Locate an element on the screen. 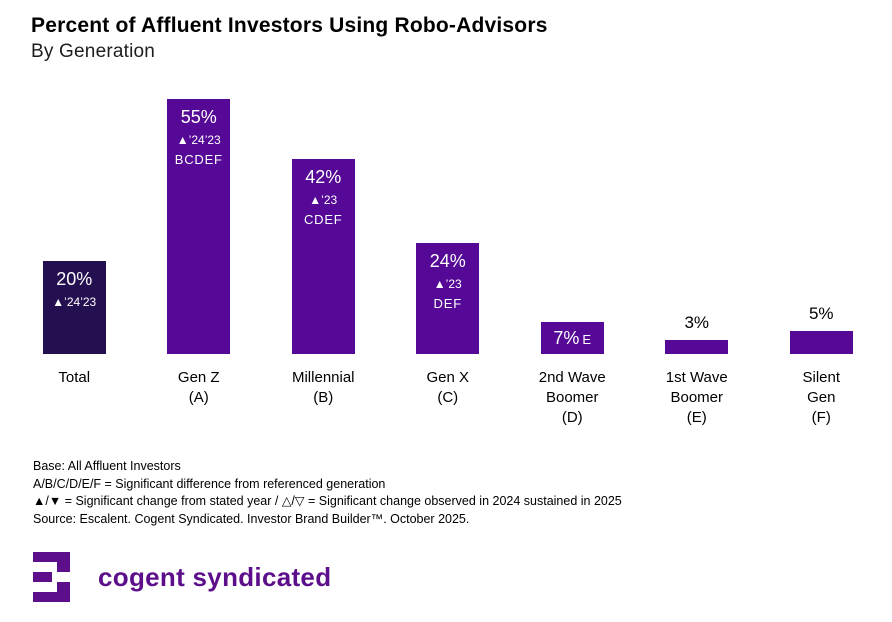 The width and height of the screenshot is (892, 622). category-label-gen-z: Gen Z (A) is located at coordinates (198, 387).